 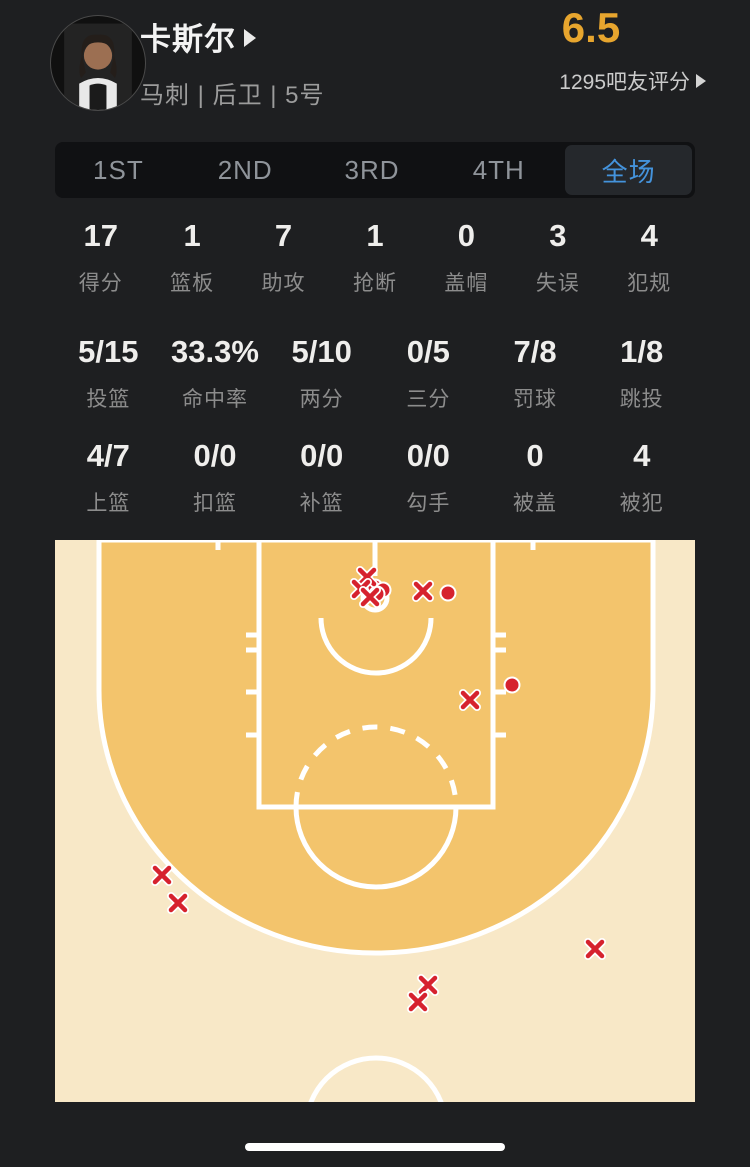 I want to click on restricted-arc, so click(x=376, y=646).